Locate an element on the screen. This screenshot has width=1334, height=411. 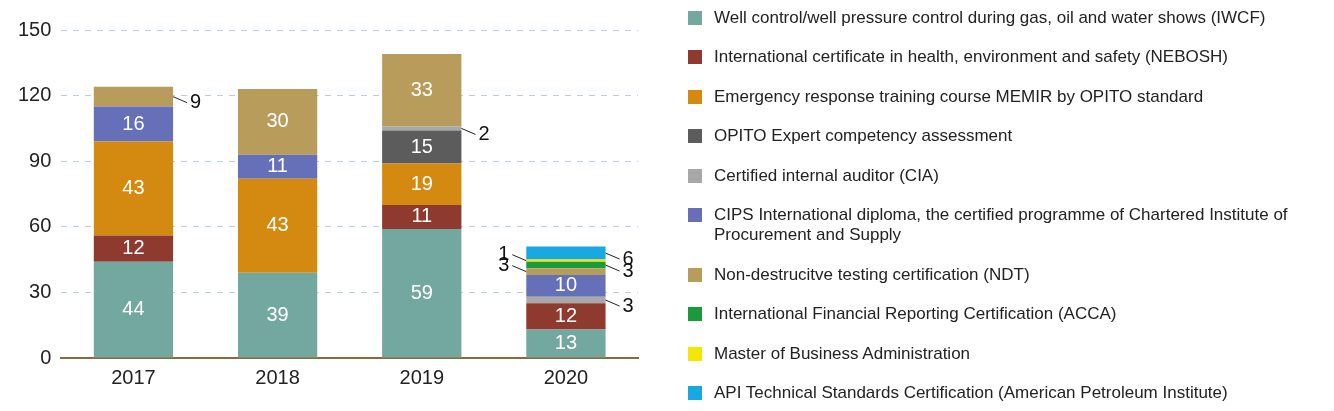
data-label: 39 is located at coordinates (277, 313).